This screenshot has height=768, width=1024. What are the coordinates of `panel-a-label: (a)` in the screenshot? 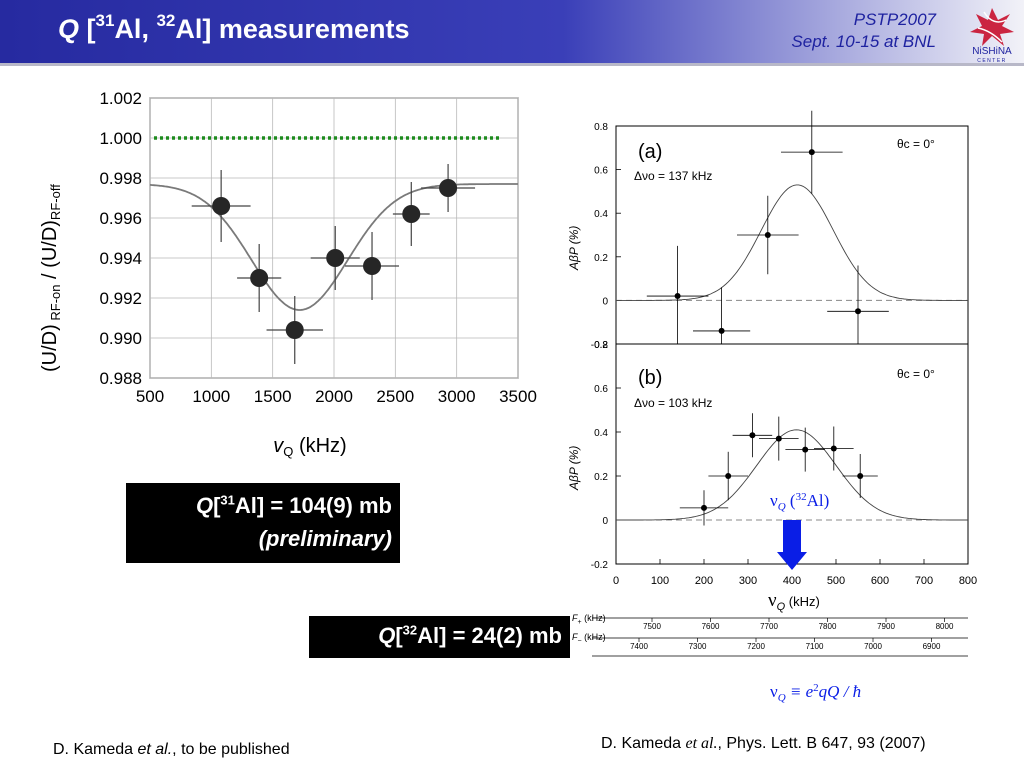 It's located at (650, 152).